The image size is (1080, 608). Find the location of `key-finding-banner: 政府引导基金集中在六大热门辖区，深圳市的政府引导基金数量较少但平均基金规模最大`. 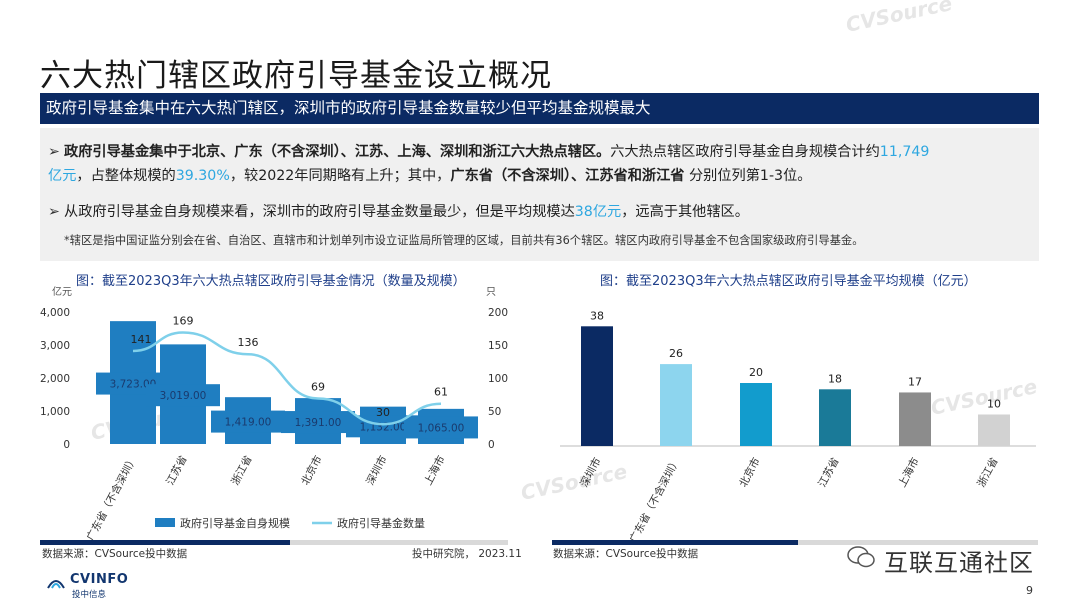

key-finding-banner: 政府引导基金集中在六大热门辖区，深圳市的政府引导基金数量较少但平均基金规模最大 is located at coordinates (539, 108).